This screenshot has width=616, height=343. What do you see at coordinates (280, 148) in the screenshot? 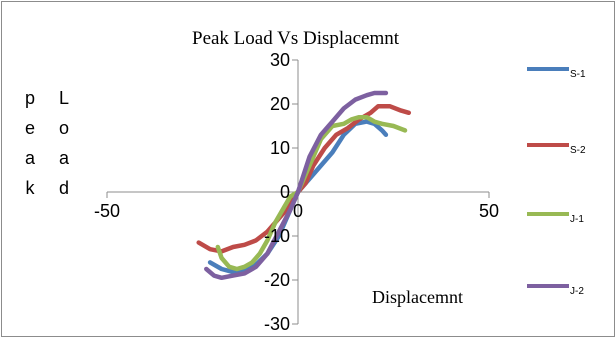
I see `y-tick-label: 10` at bounding box center [280, 148].